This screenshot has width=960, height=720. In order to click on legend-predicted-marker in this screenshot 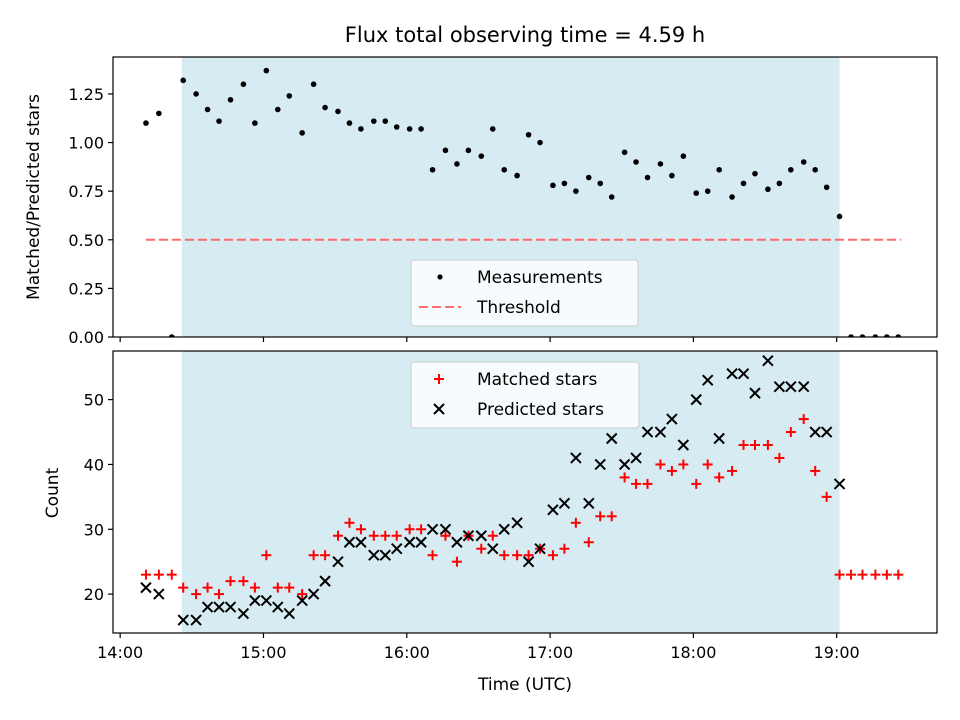, I will do `click(439, 409)`.